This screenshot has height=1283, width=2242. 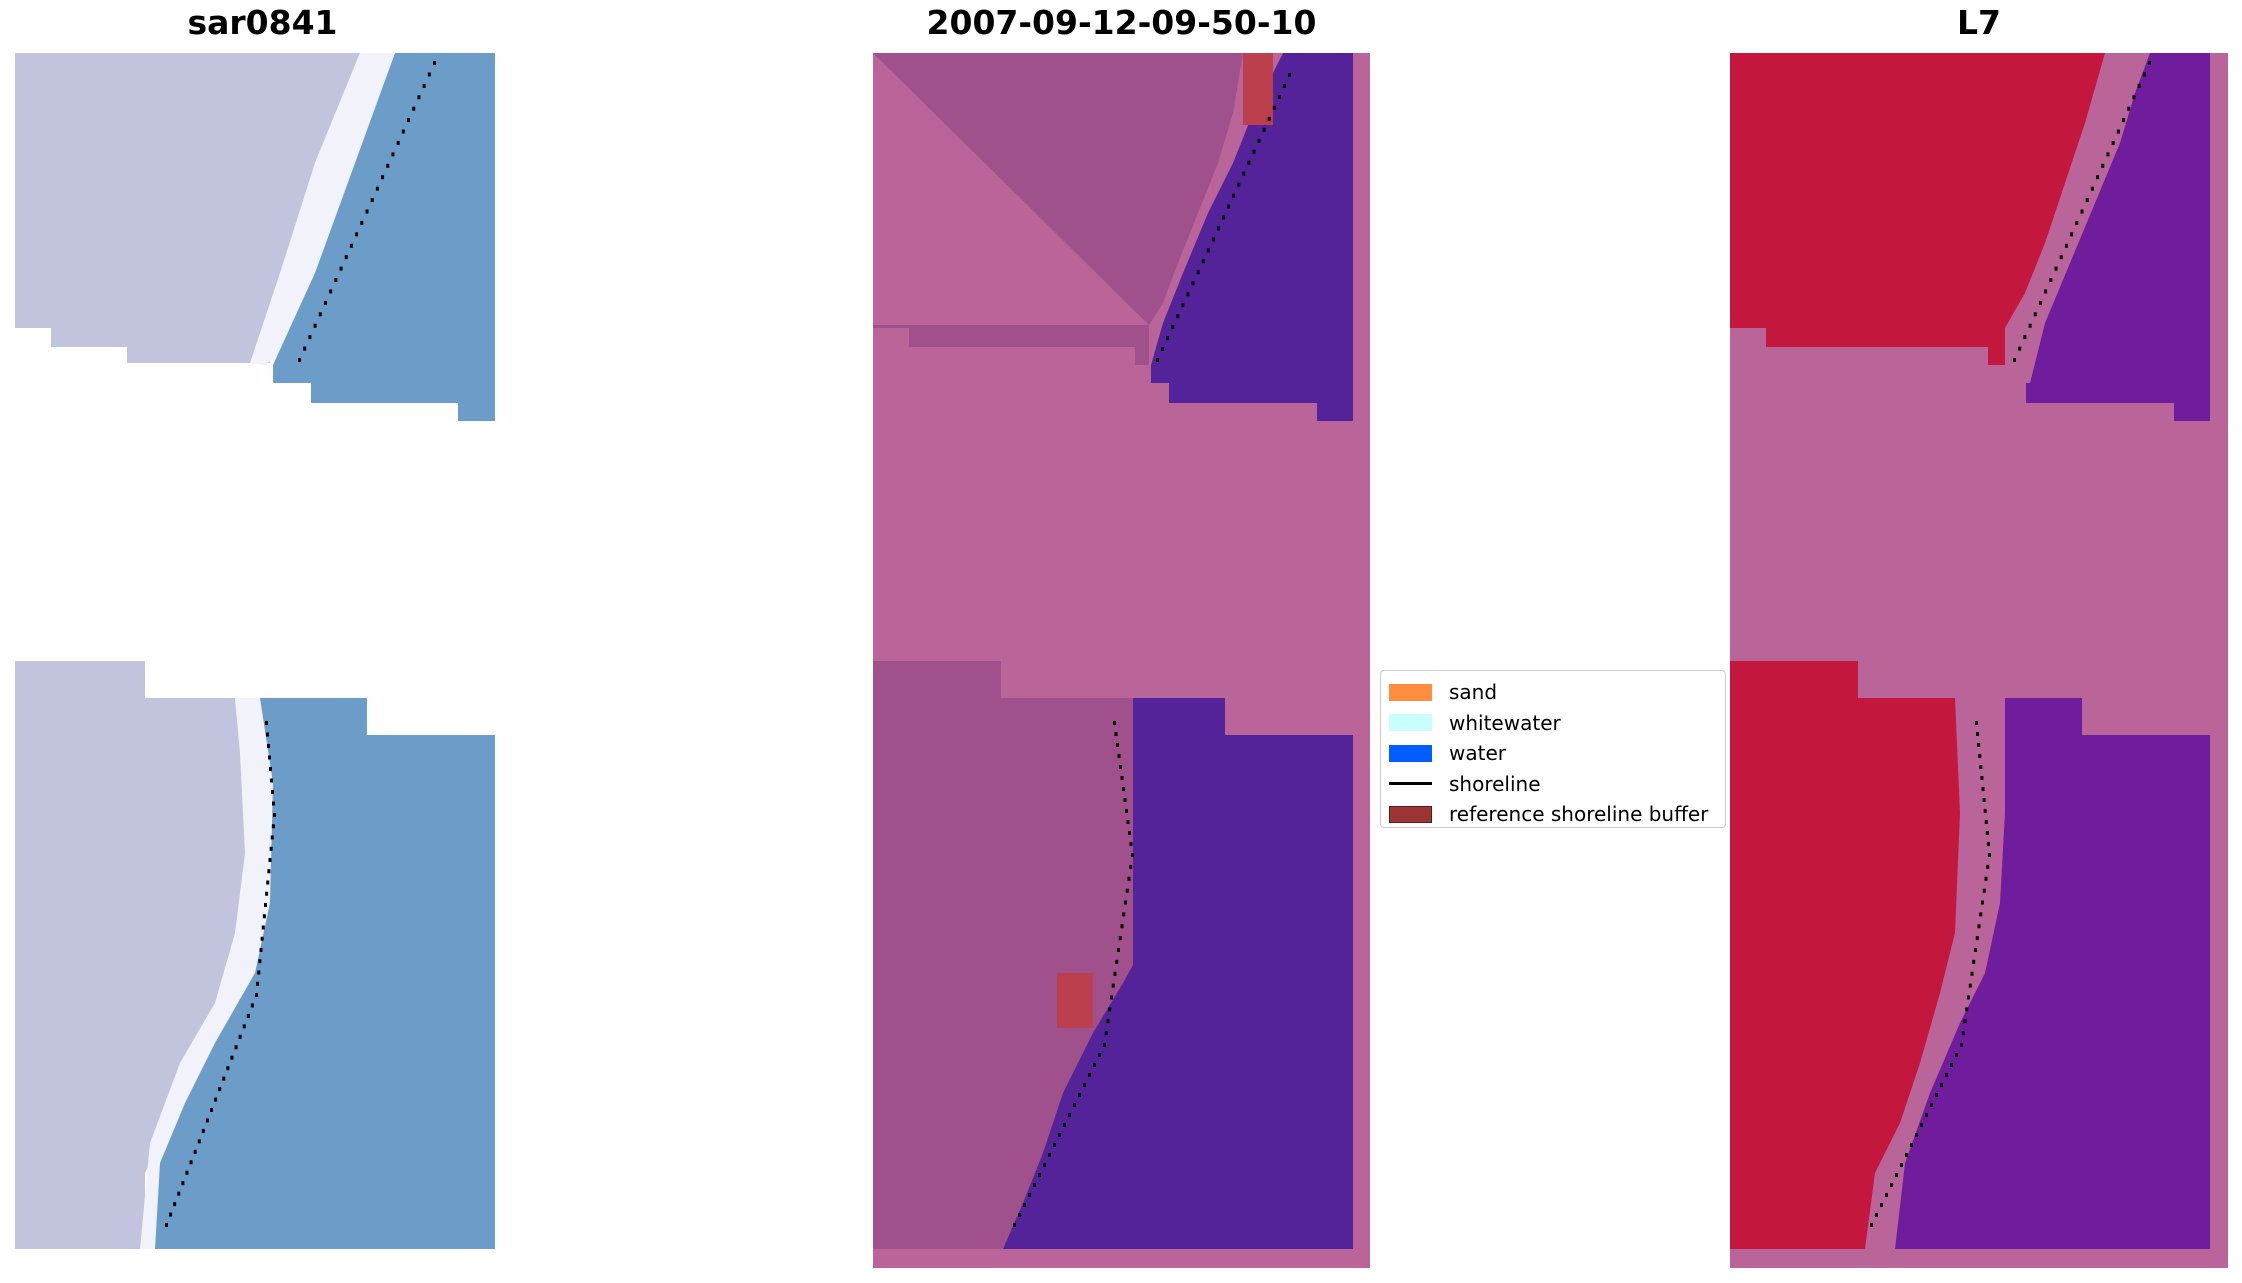 What do you see at coordinates (384, 237) in the screenshot?
I see `sar-top-water` at bounding box center [384, 237].